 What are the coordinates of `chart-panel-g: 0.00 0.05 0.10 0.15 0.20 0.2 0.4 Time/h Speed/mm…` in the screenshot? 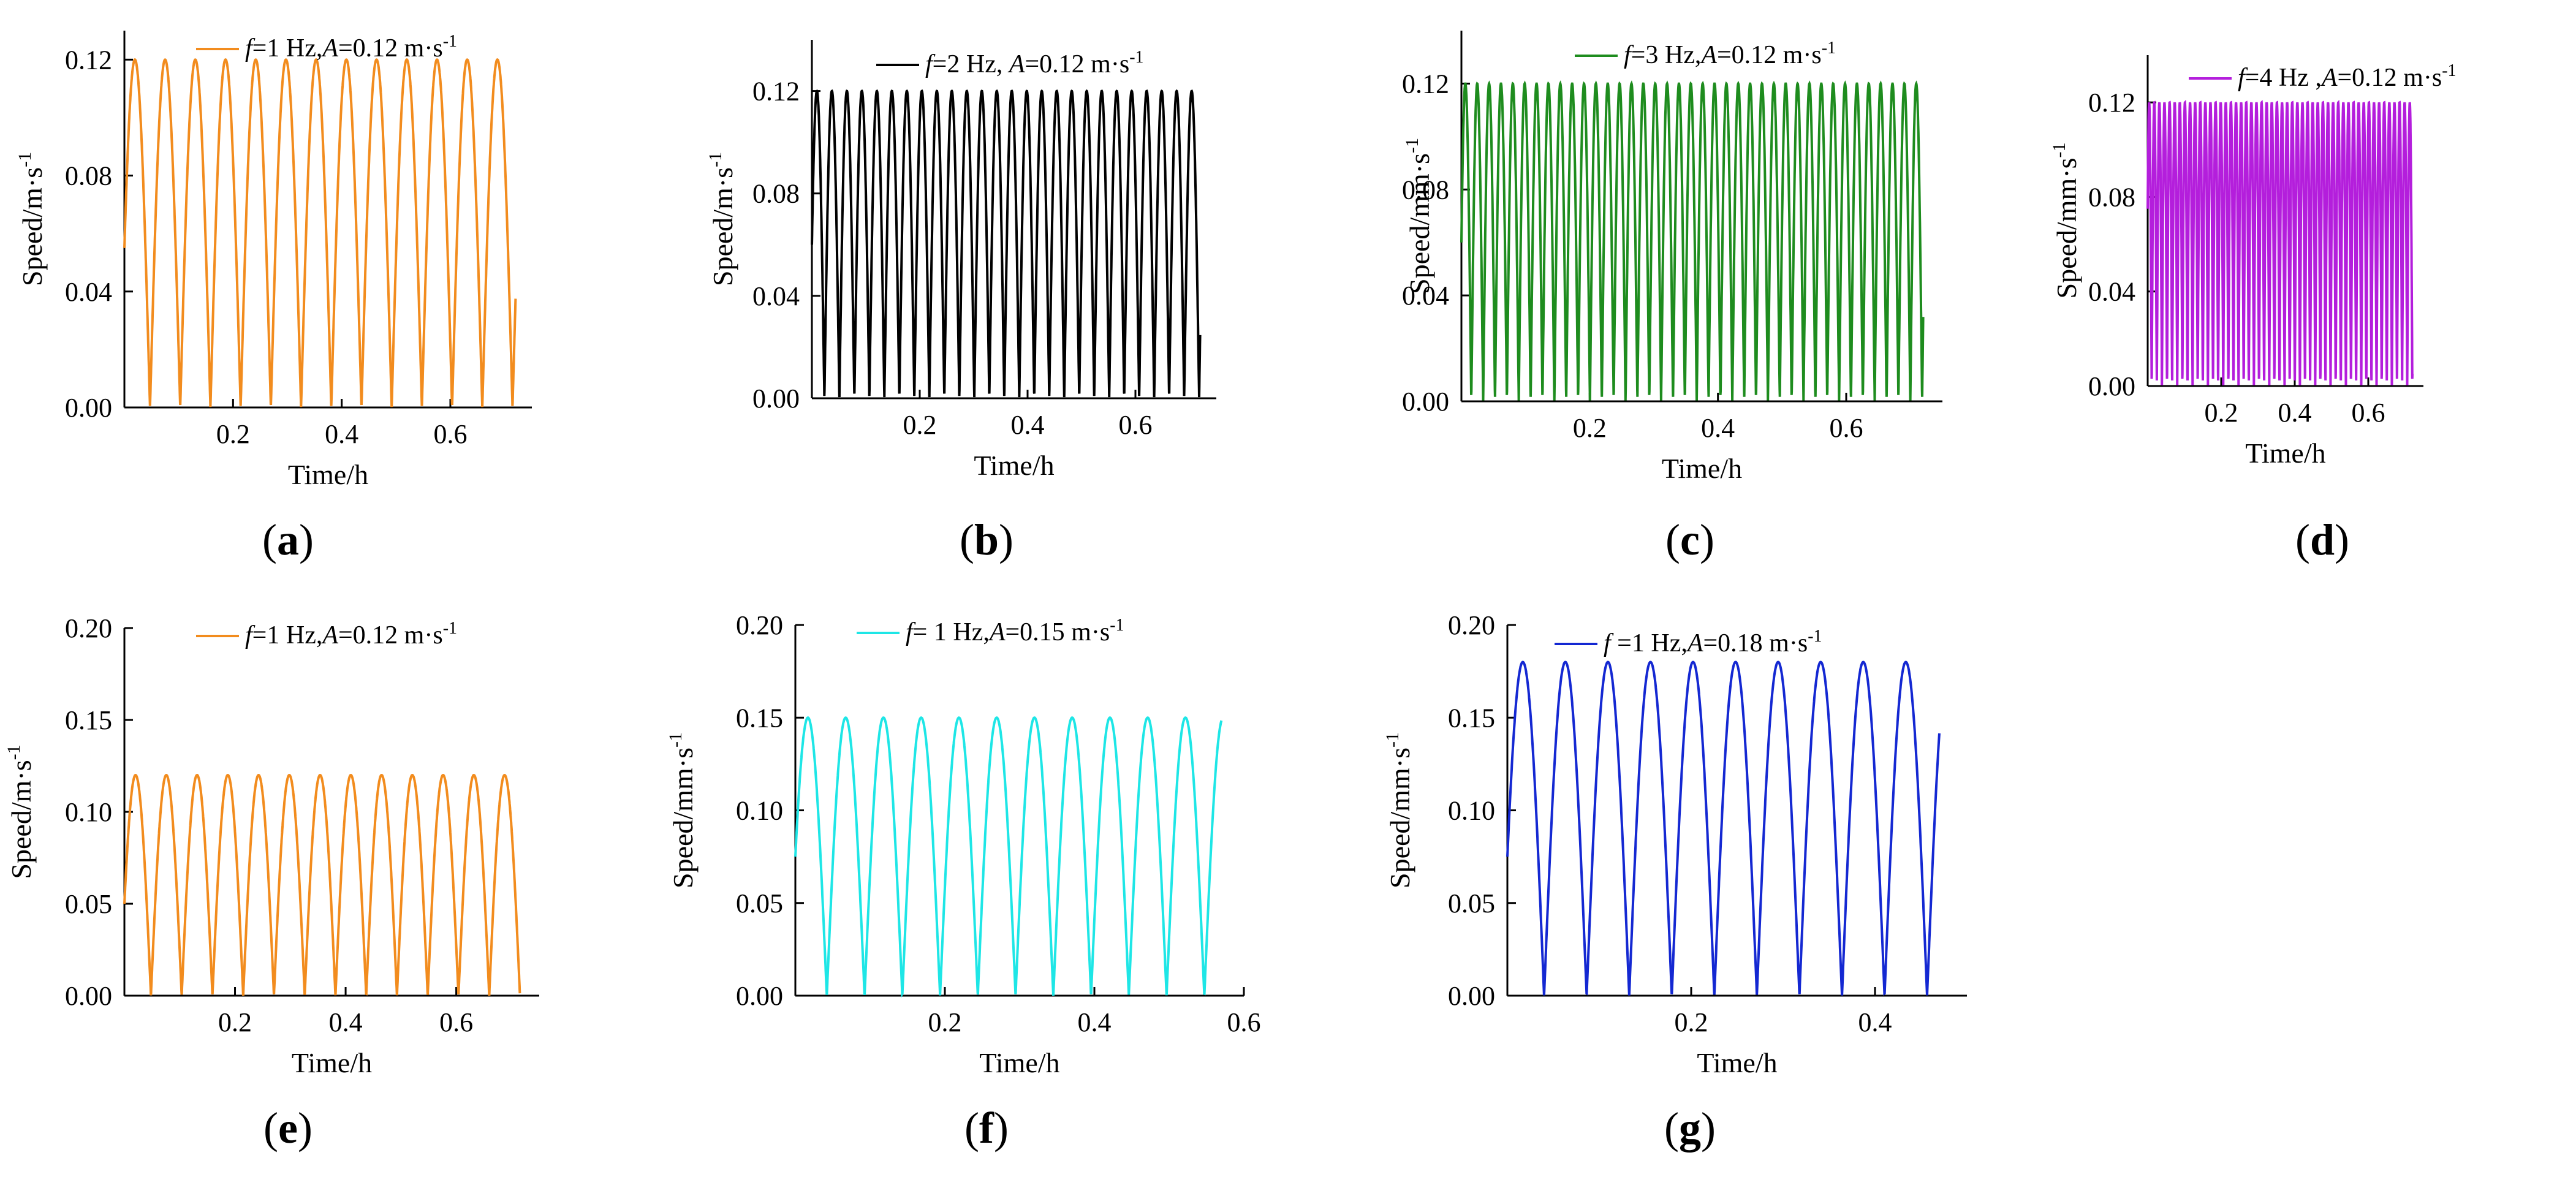 It's located at (1675, 881).